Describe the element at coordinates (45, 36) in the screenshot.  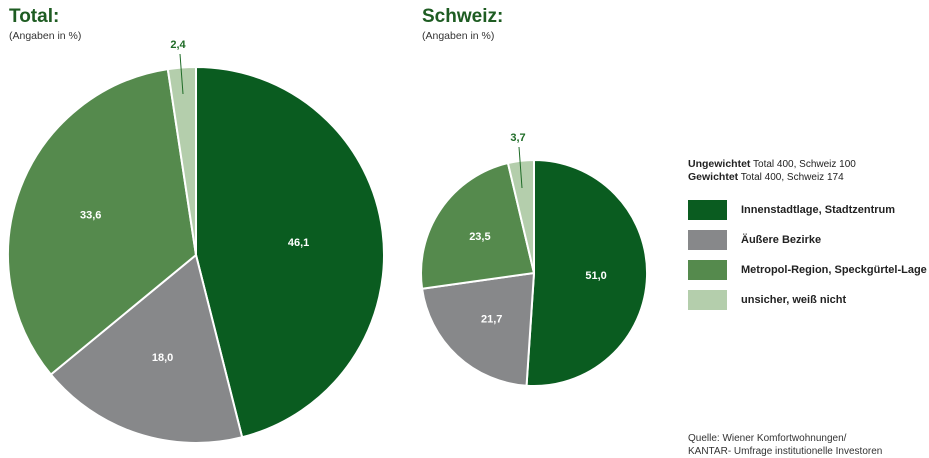
I see `chart-subtitle-total: (Angaben in %)` at that location.